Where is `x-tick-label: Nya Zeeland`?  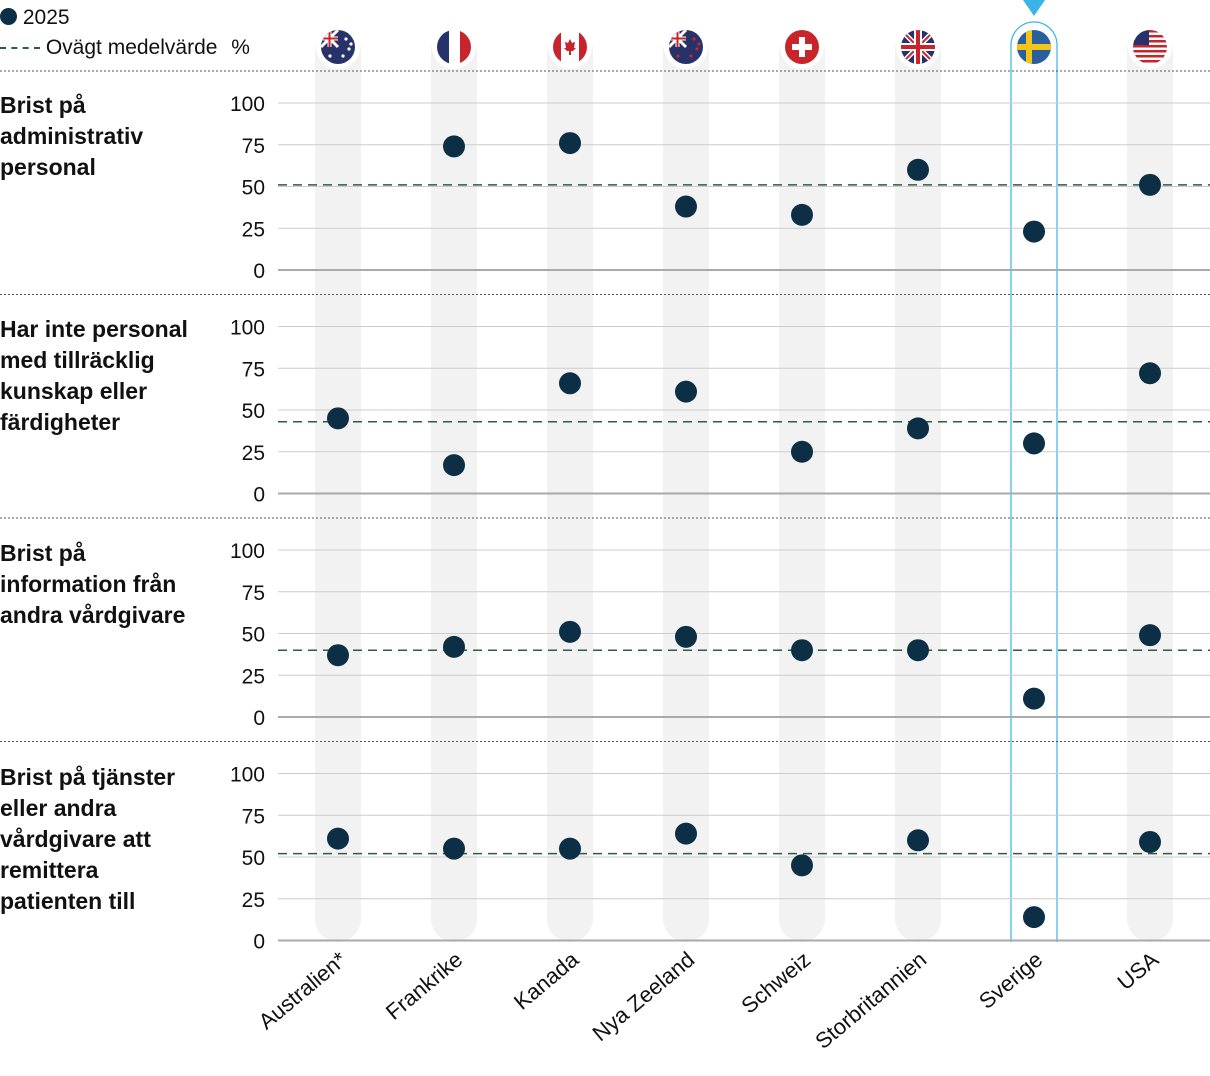
x-tick-label: Nya Zeeland is located at coordinates (644, 996).